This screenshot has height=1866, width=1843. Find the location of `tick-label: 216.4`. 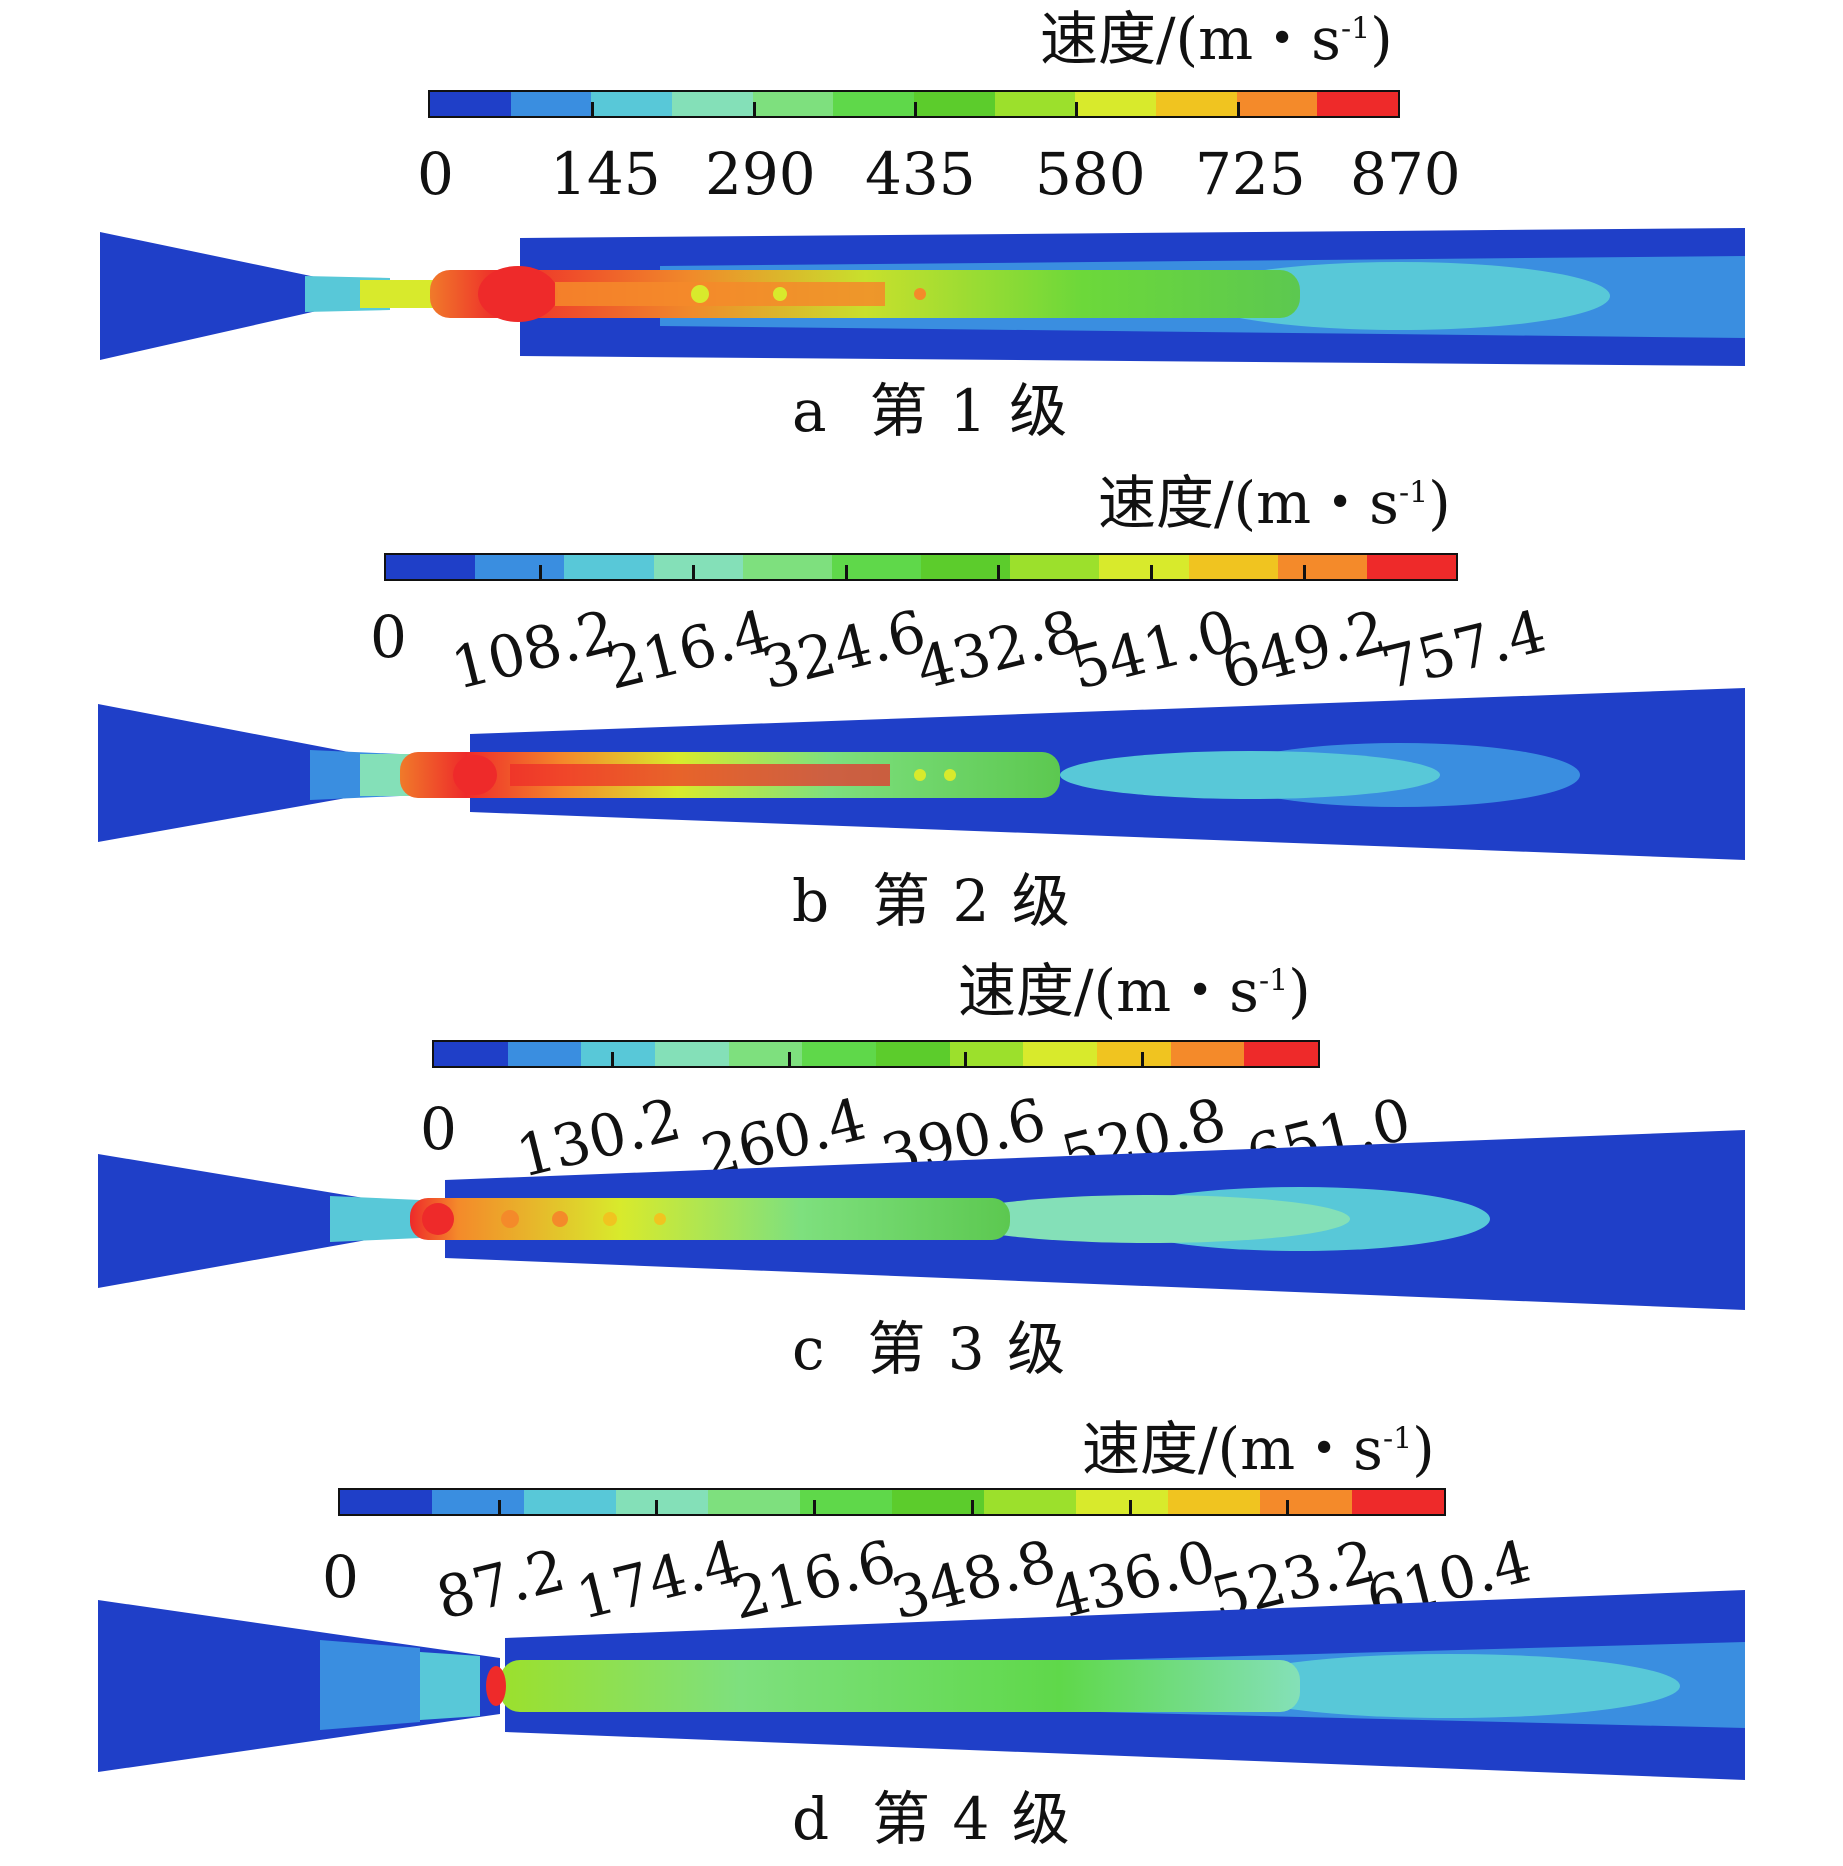

tick-label: 216.4 is located at coordinates (688, 649).